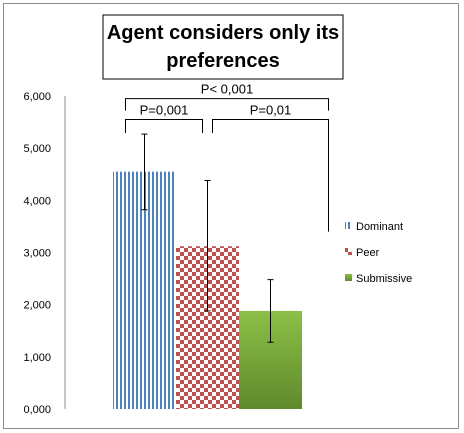 The height and width of the screenshot is (433, 464). I want to click on legend-label-peer: Peer, so click(368, 253).